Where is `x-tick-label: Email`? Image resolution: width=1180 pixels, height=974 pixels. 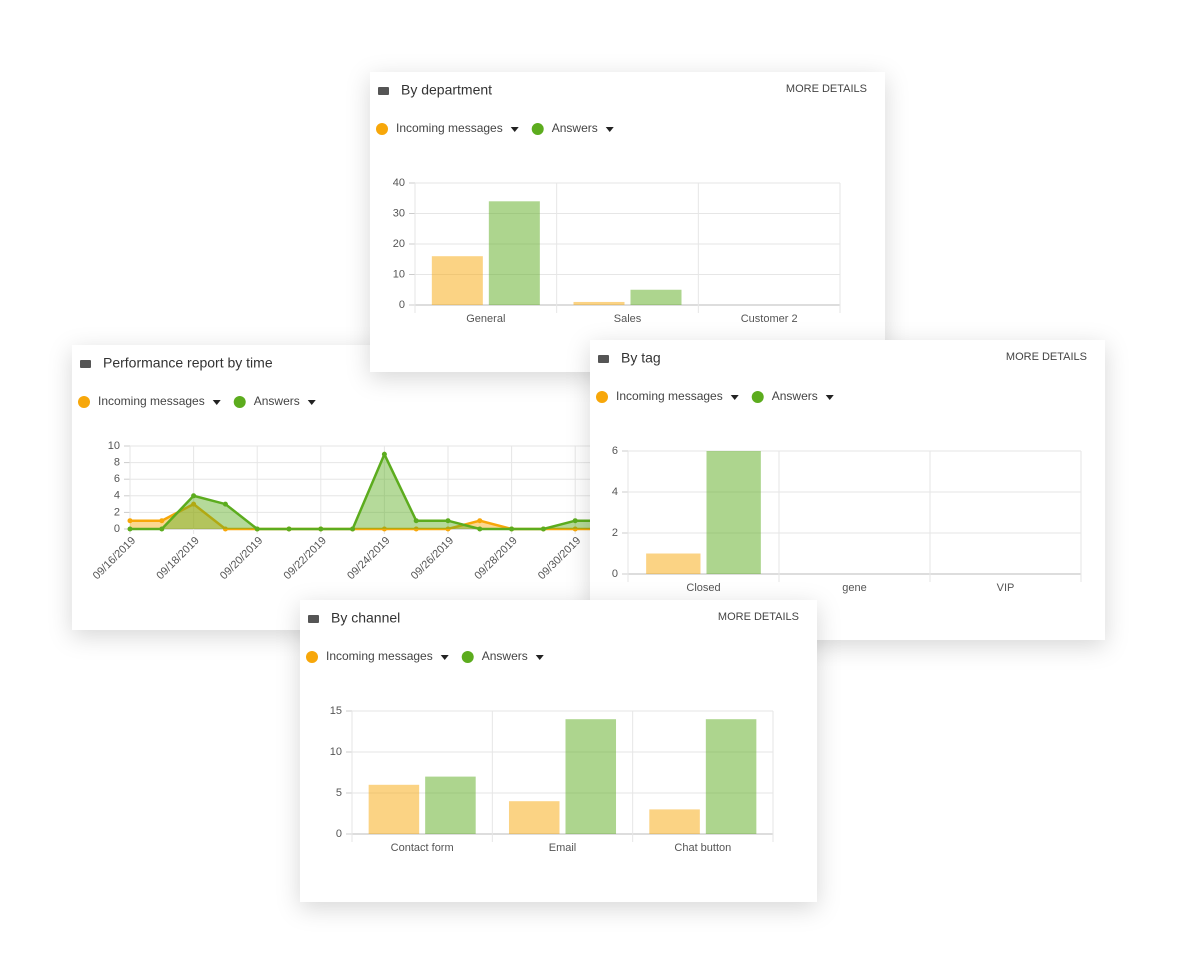 x-tick-label: Email is located at coordinates (563, 848).